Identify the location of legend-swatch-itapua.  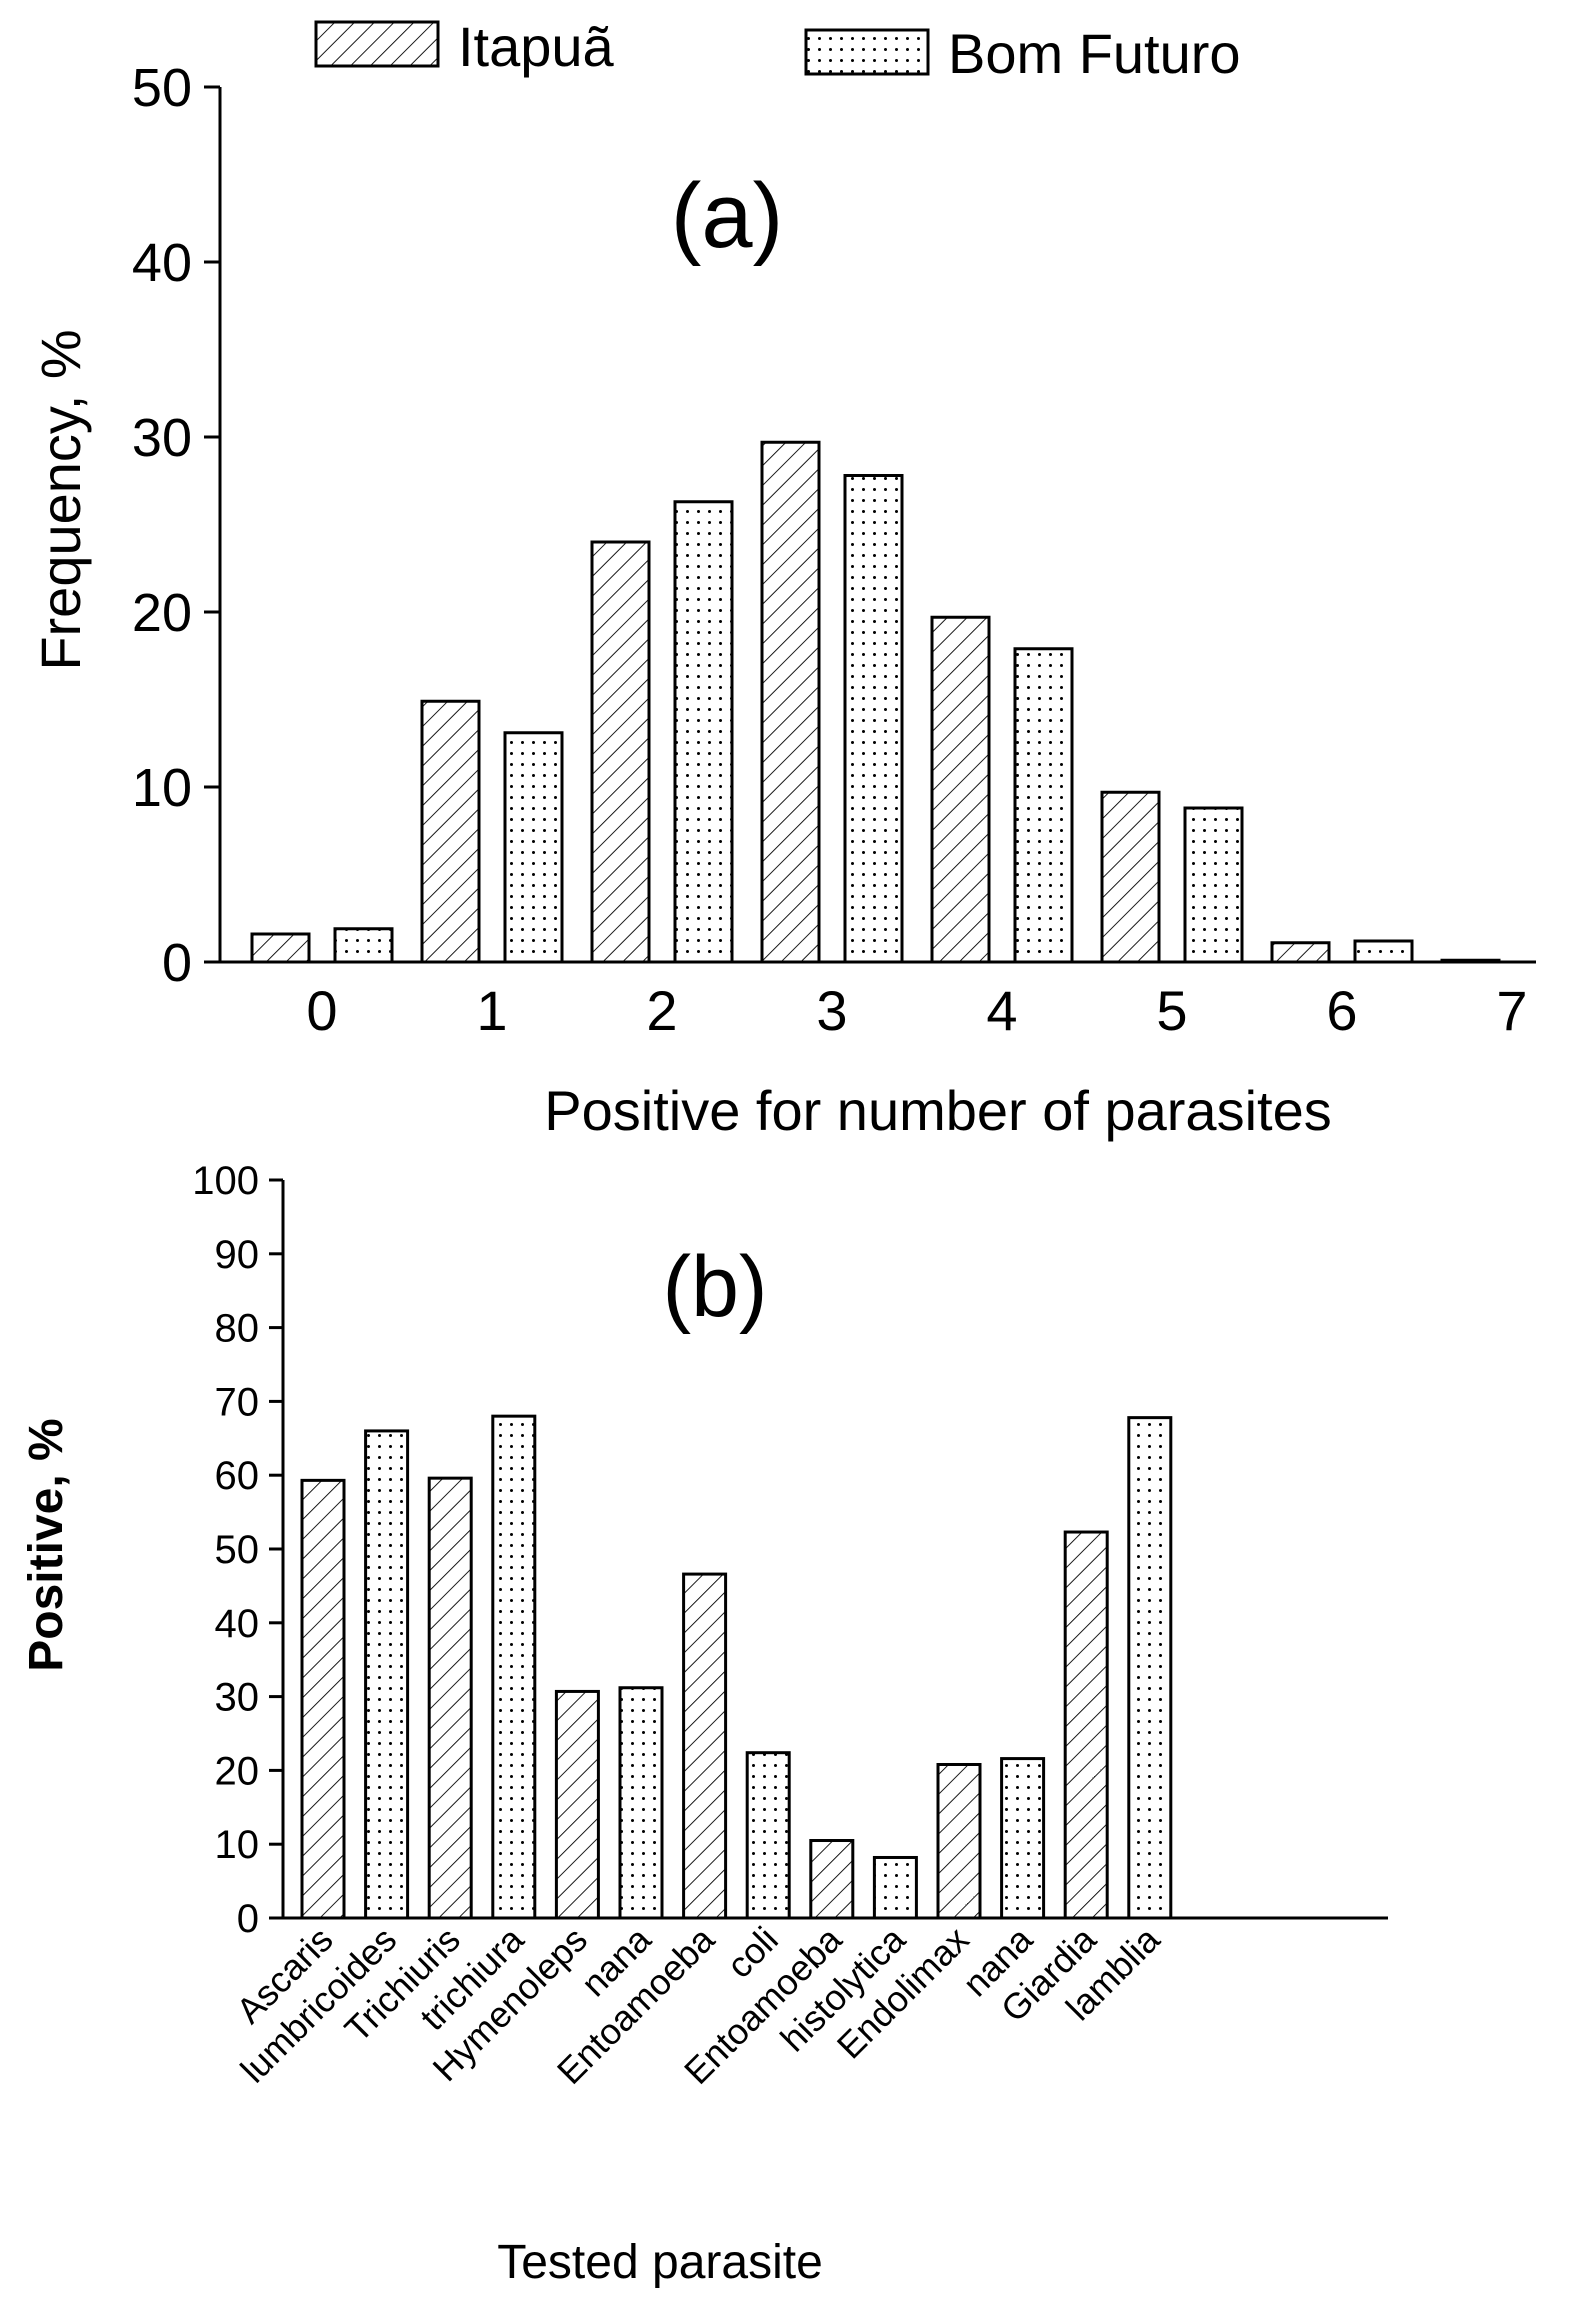
(377, 44).